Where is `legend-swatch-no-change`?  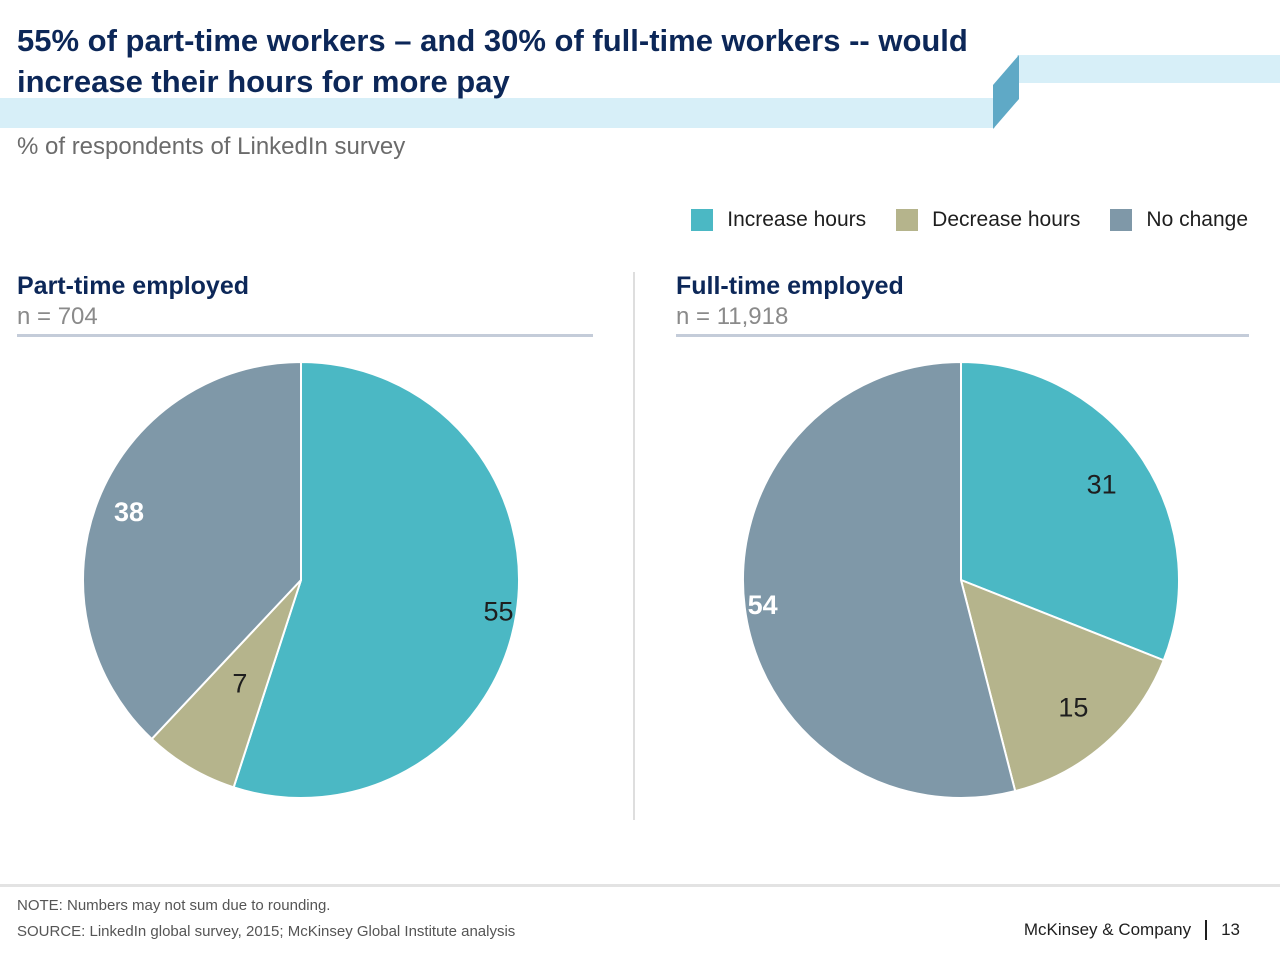
legend-swatch-no-change is located at coordinates (1121, 220).